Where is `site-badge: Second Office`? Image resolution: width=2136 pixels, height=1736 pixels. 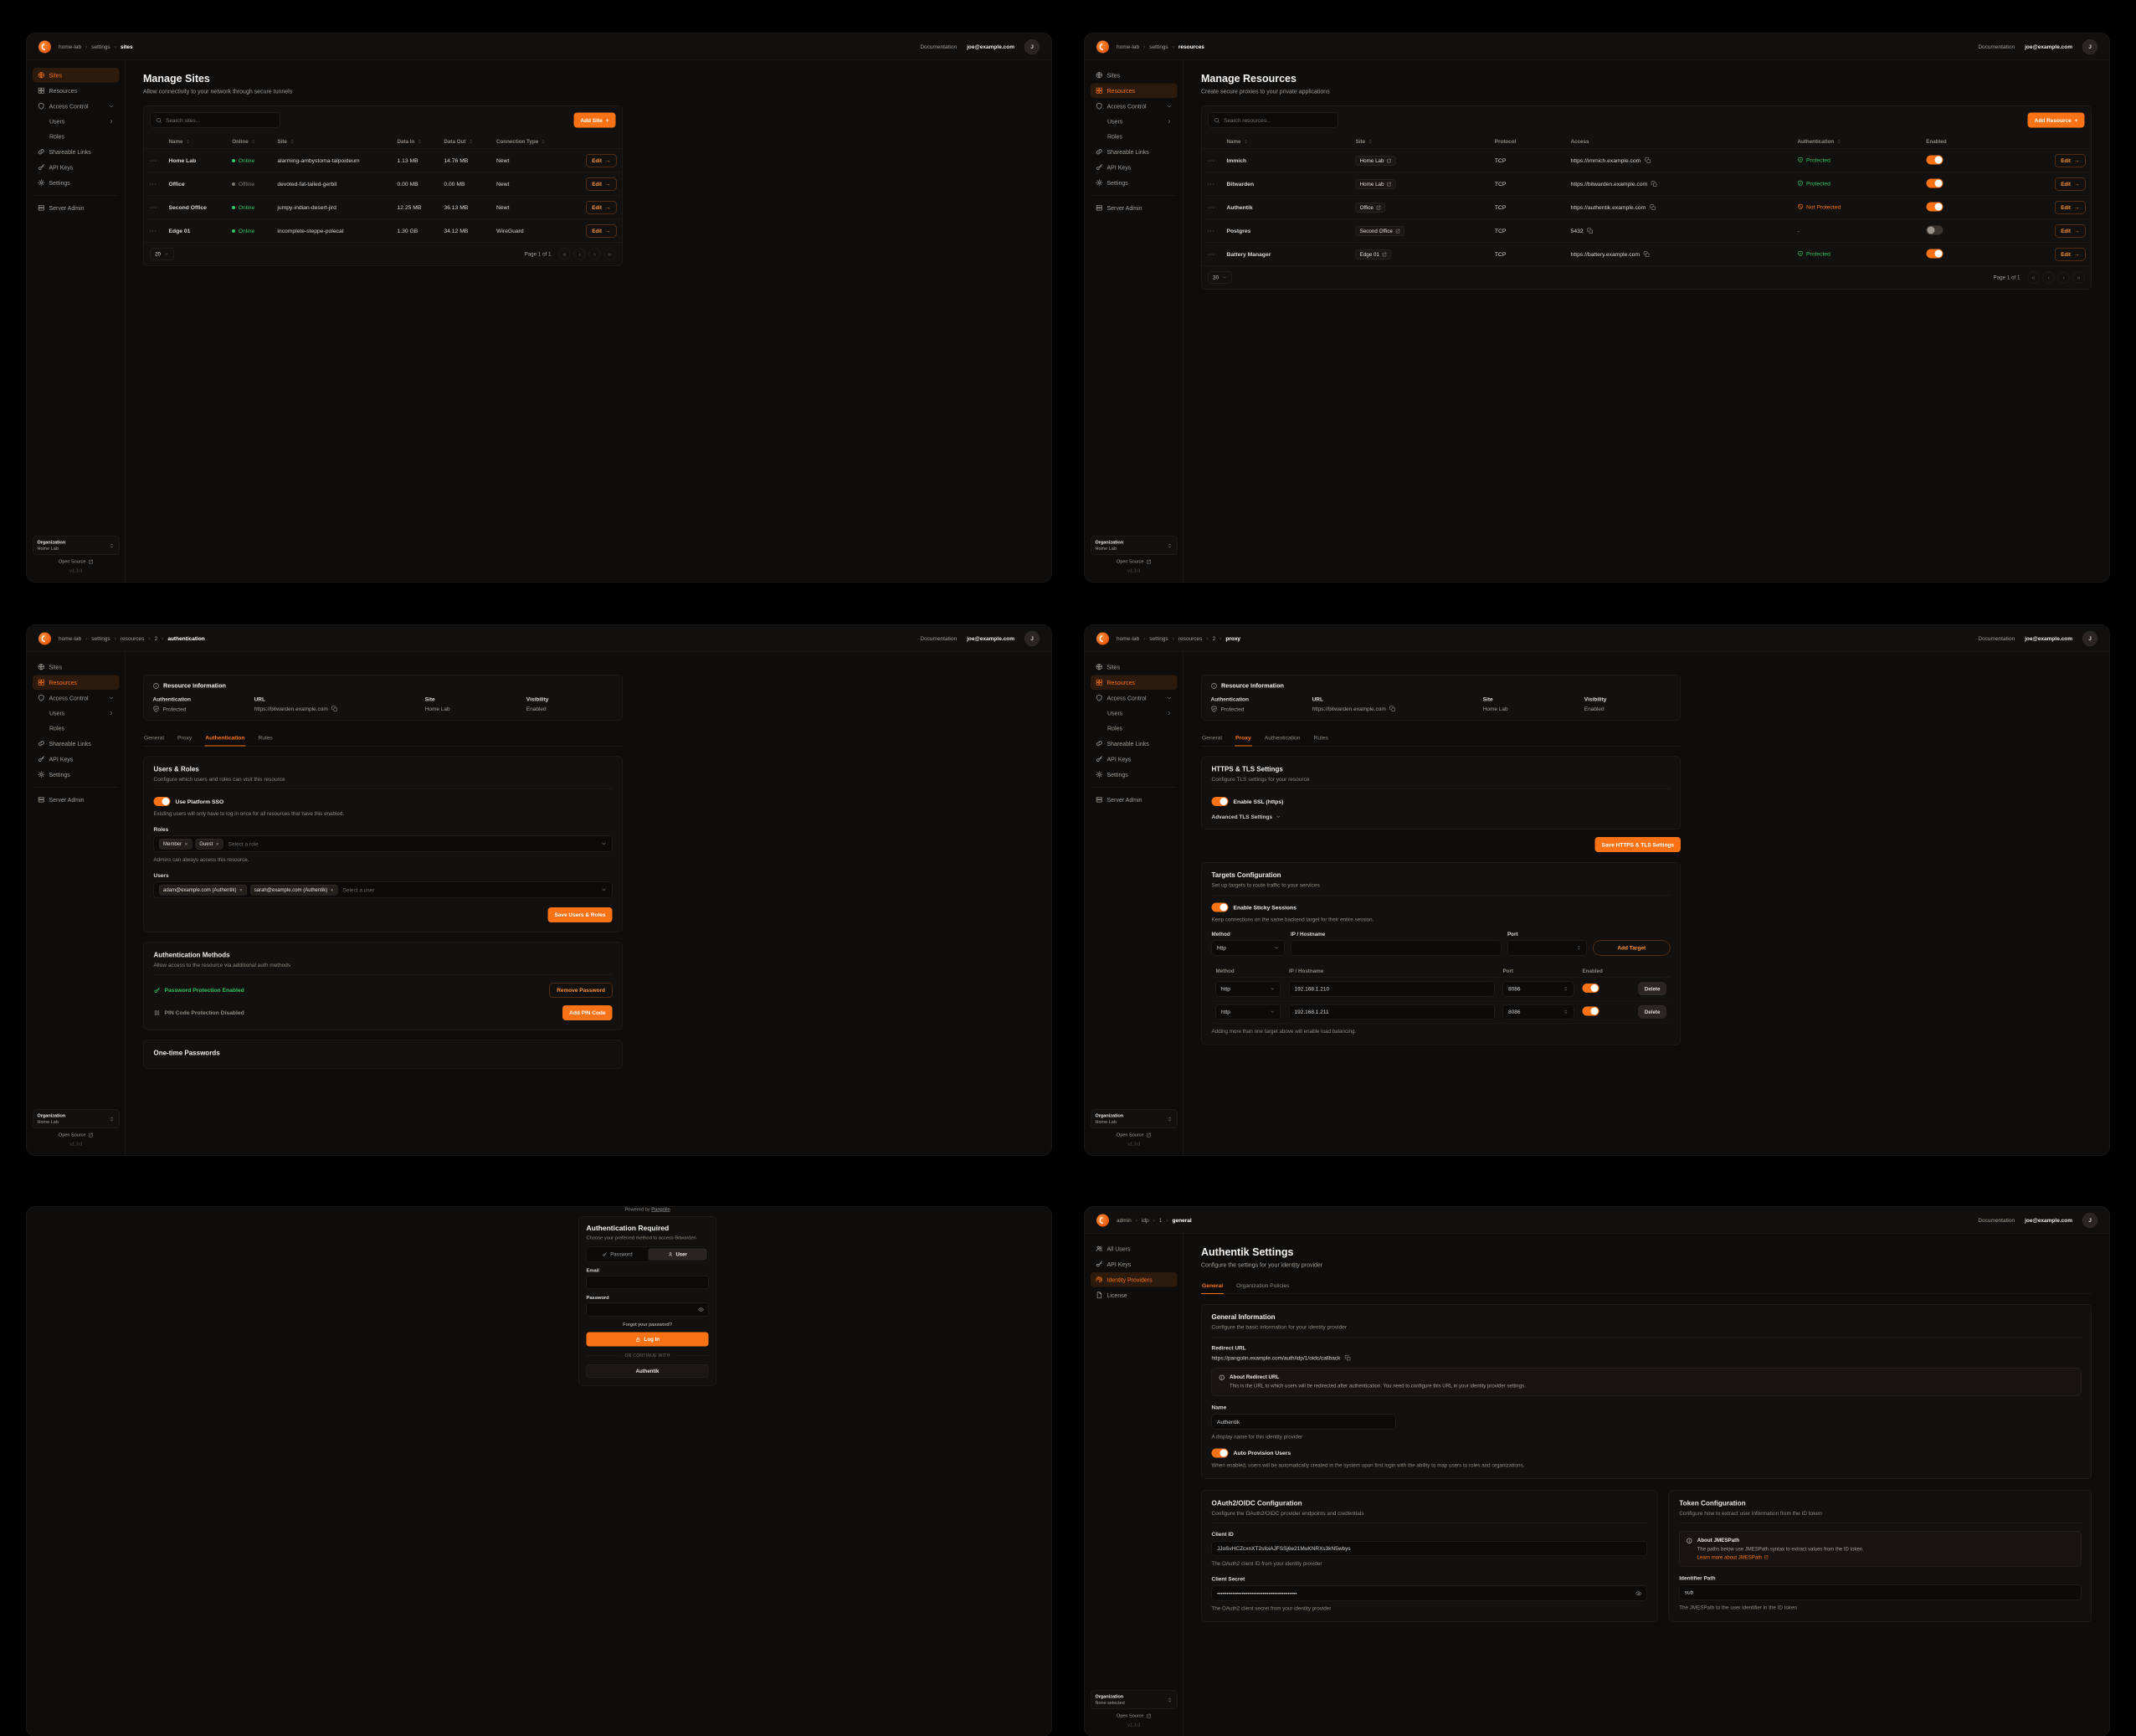
site-badge: Second Office is located at coordinates (1380, 230).